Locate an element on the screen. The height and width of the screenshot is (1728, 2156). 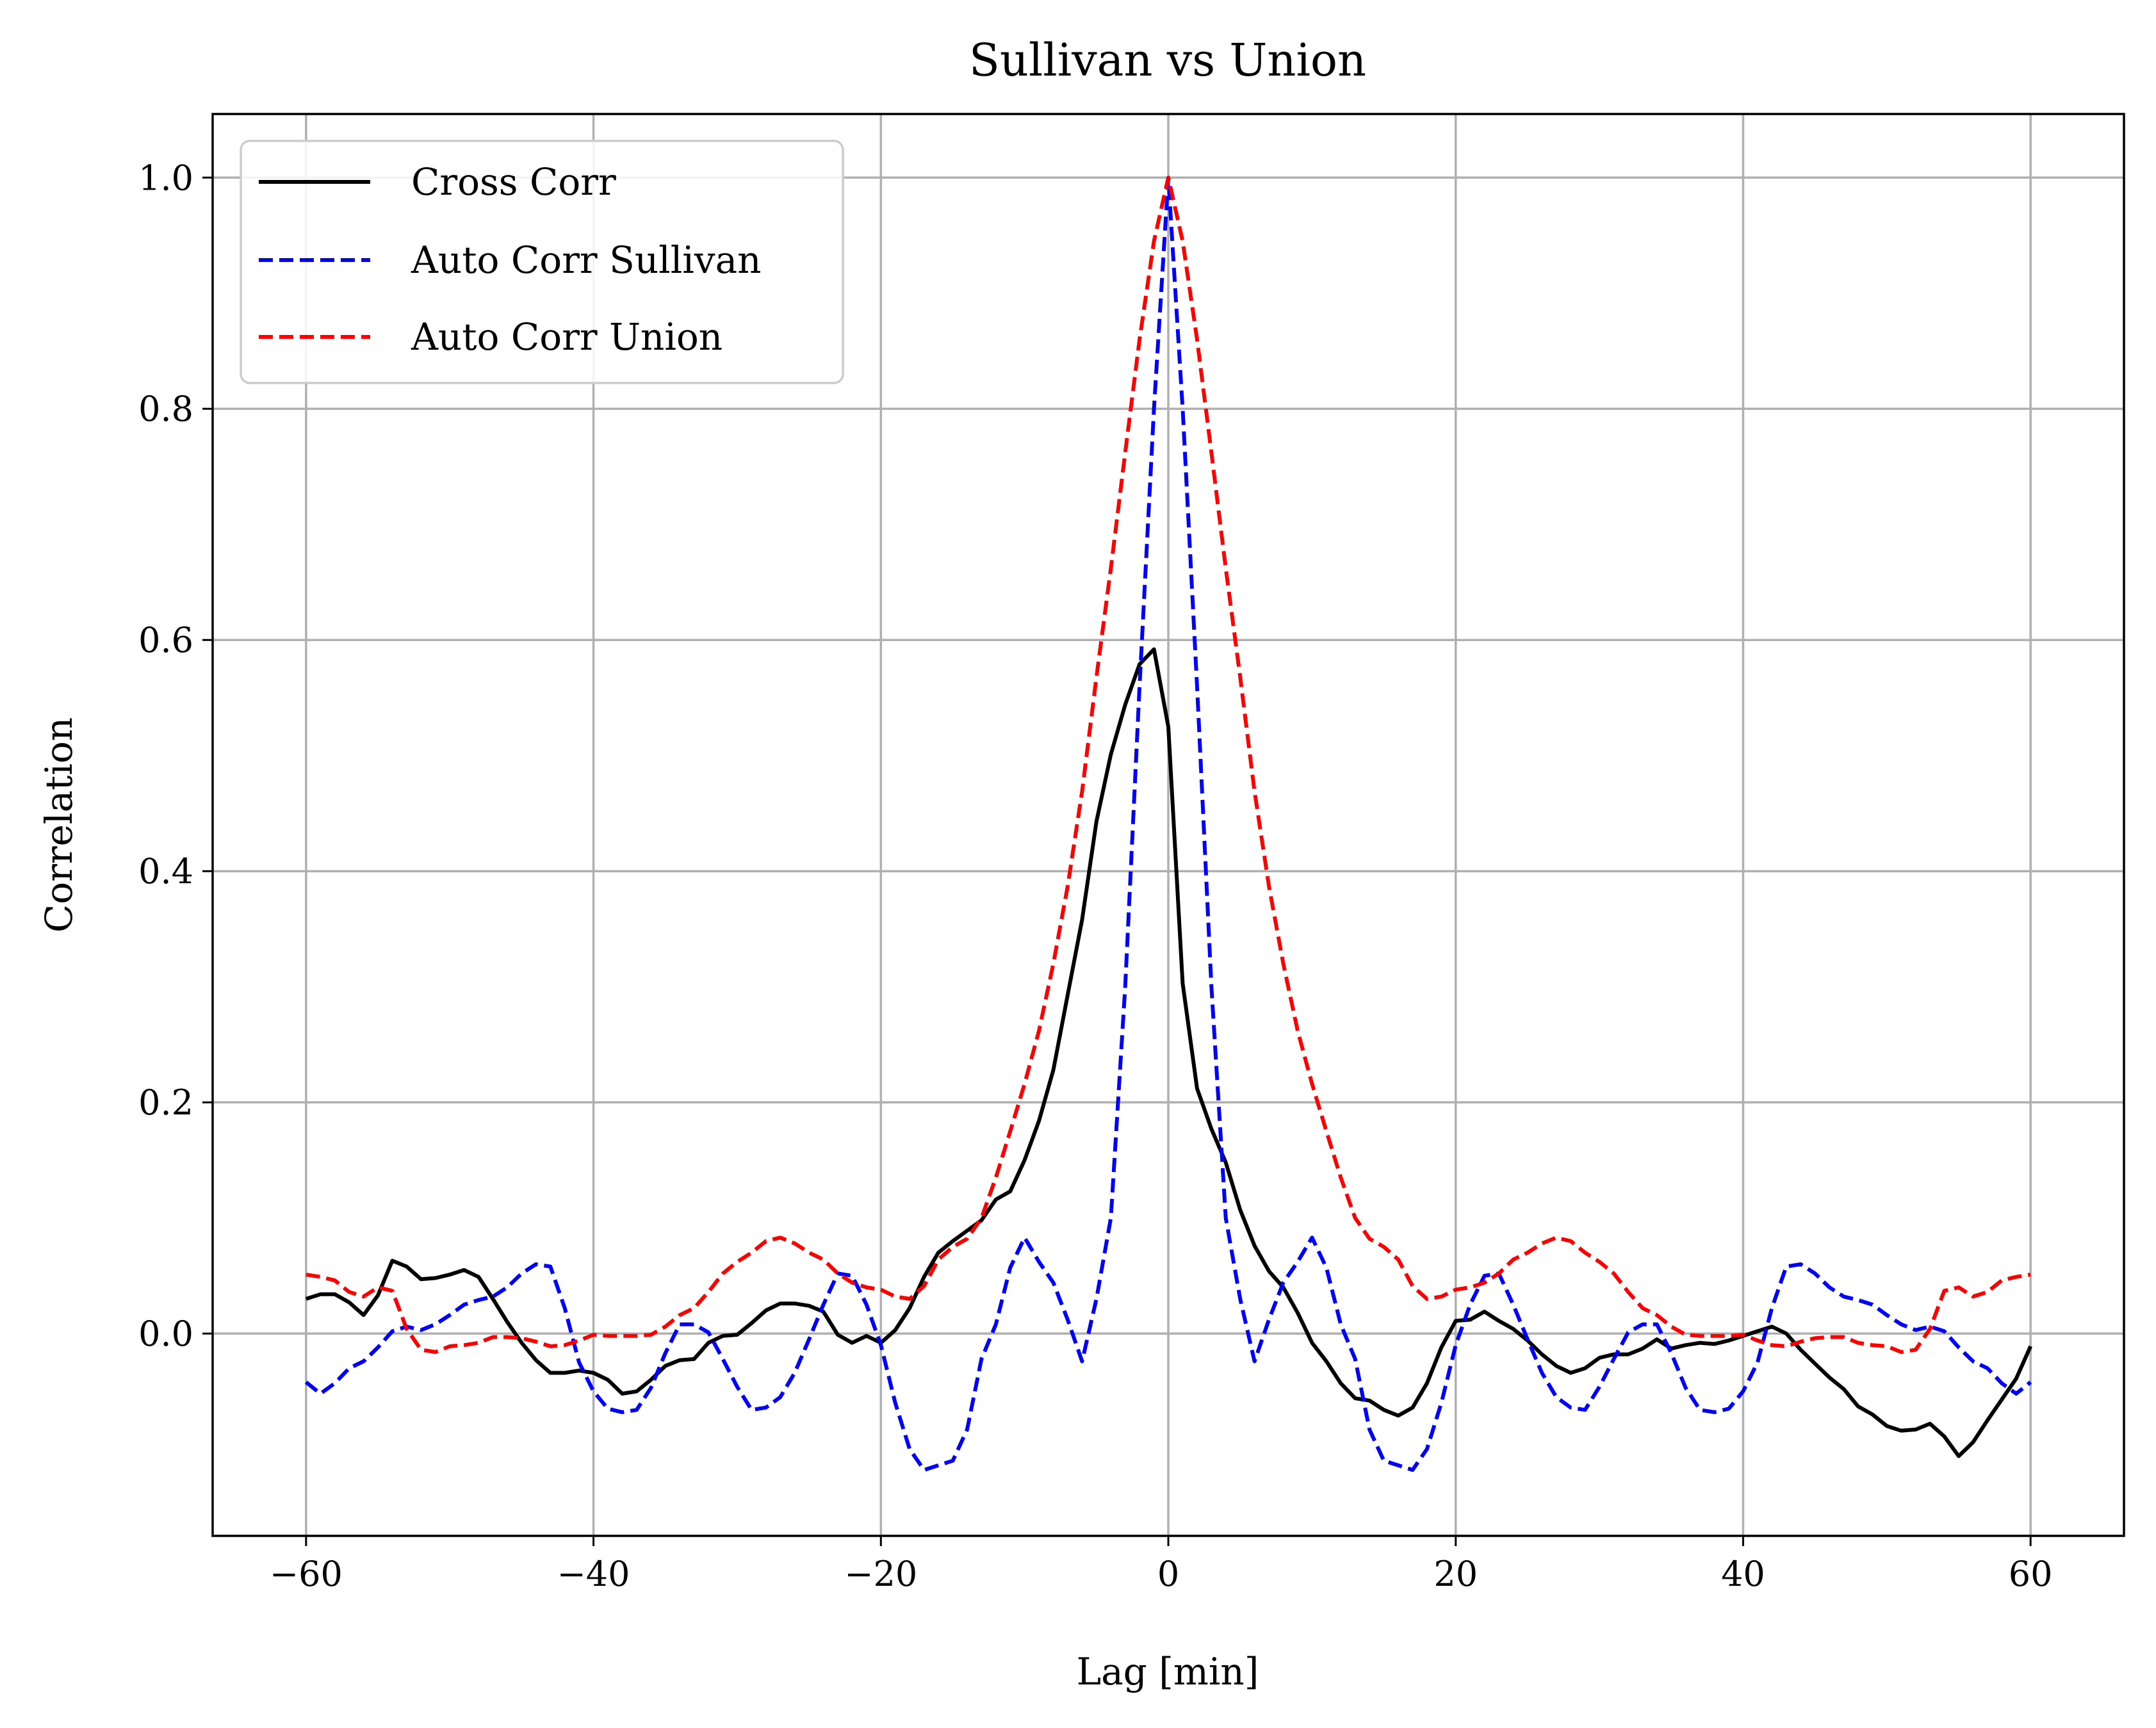
legend-label-auto-corr-sullivan: Auto Corr Sullivan is located at coordinates (586, 260).